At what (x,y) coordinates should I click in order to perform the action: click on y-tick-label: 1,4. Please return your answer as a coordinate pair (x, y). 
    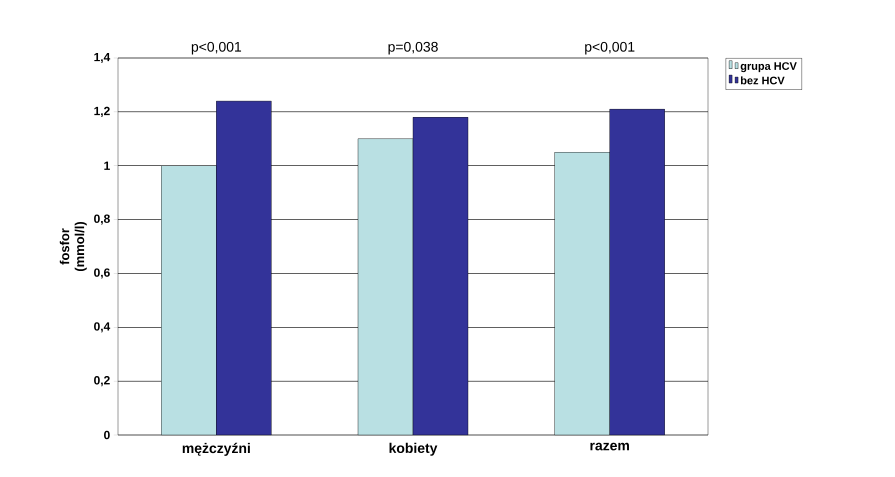
    Looking at the image, I should click on (102, 58).